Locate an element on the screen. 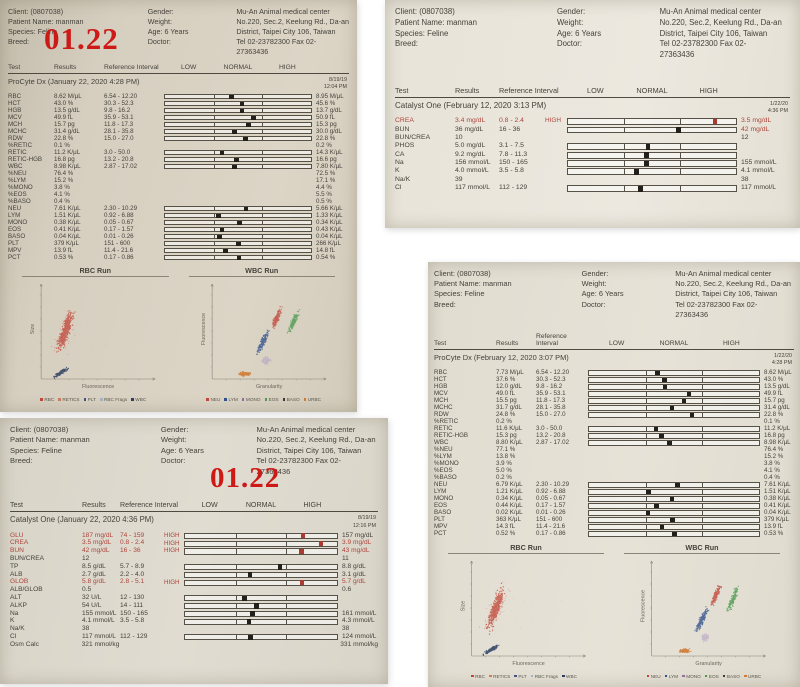  reference-interval: 2.30 - 10.29 is located at coordinates (121, 208).